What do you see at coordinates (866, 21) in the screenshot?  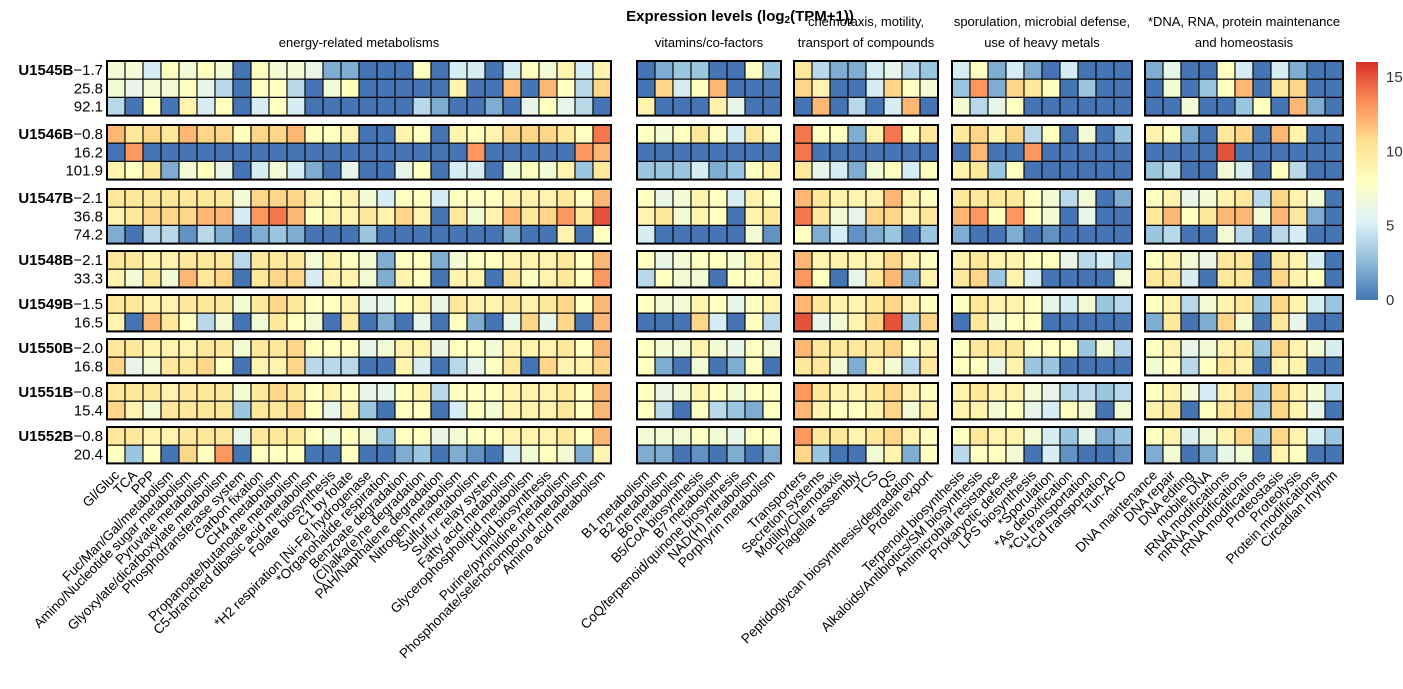 I see `column-group-label: chemotaxis, motility,` at bounding box center [866, 21].